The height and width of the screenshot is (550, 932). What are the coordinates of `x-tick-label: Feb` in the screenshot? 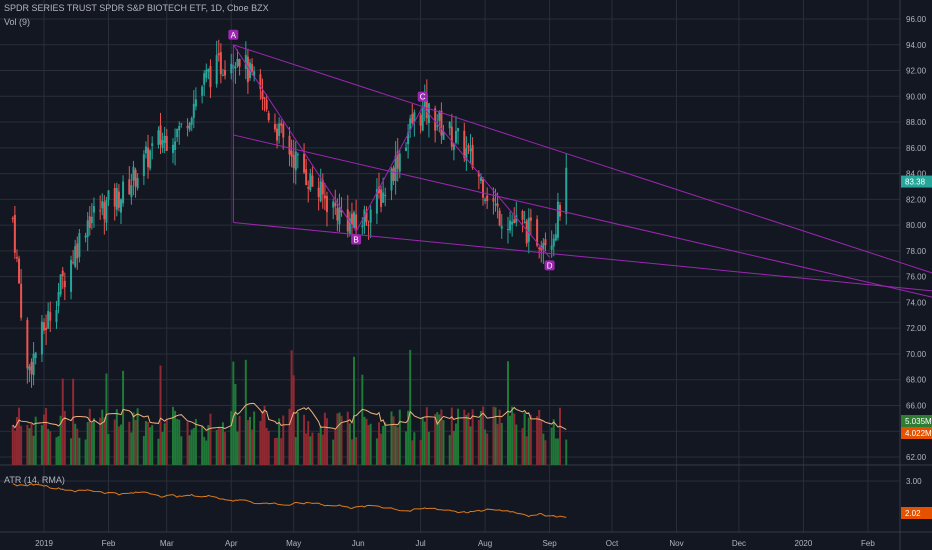 It's located at (868, 543).